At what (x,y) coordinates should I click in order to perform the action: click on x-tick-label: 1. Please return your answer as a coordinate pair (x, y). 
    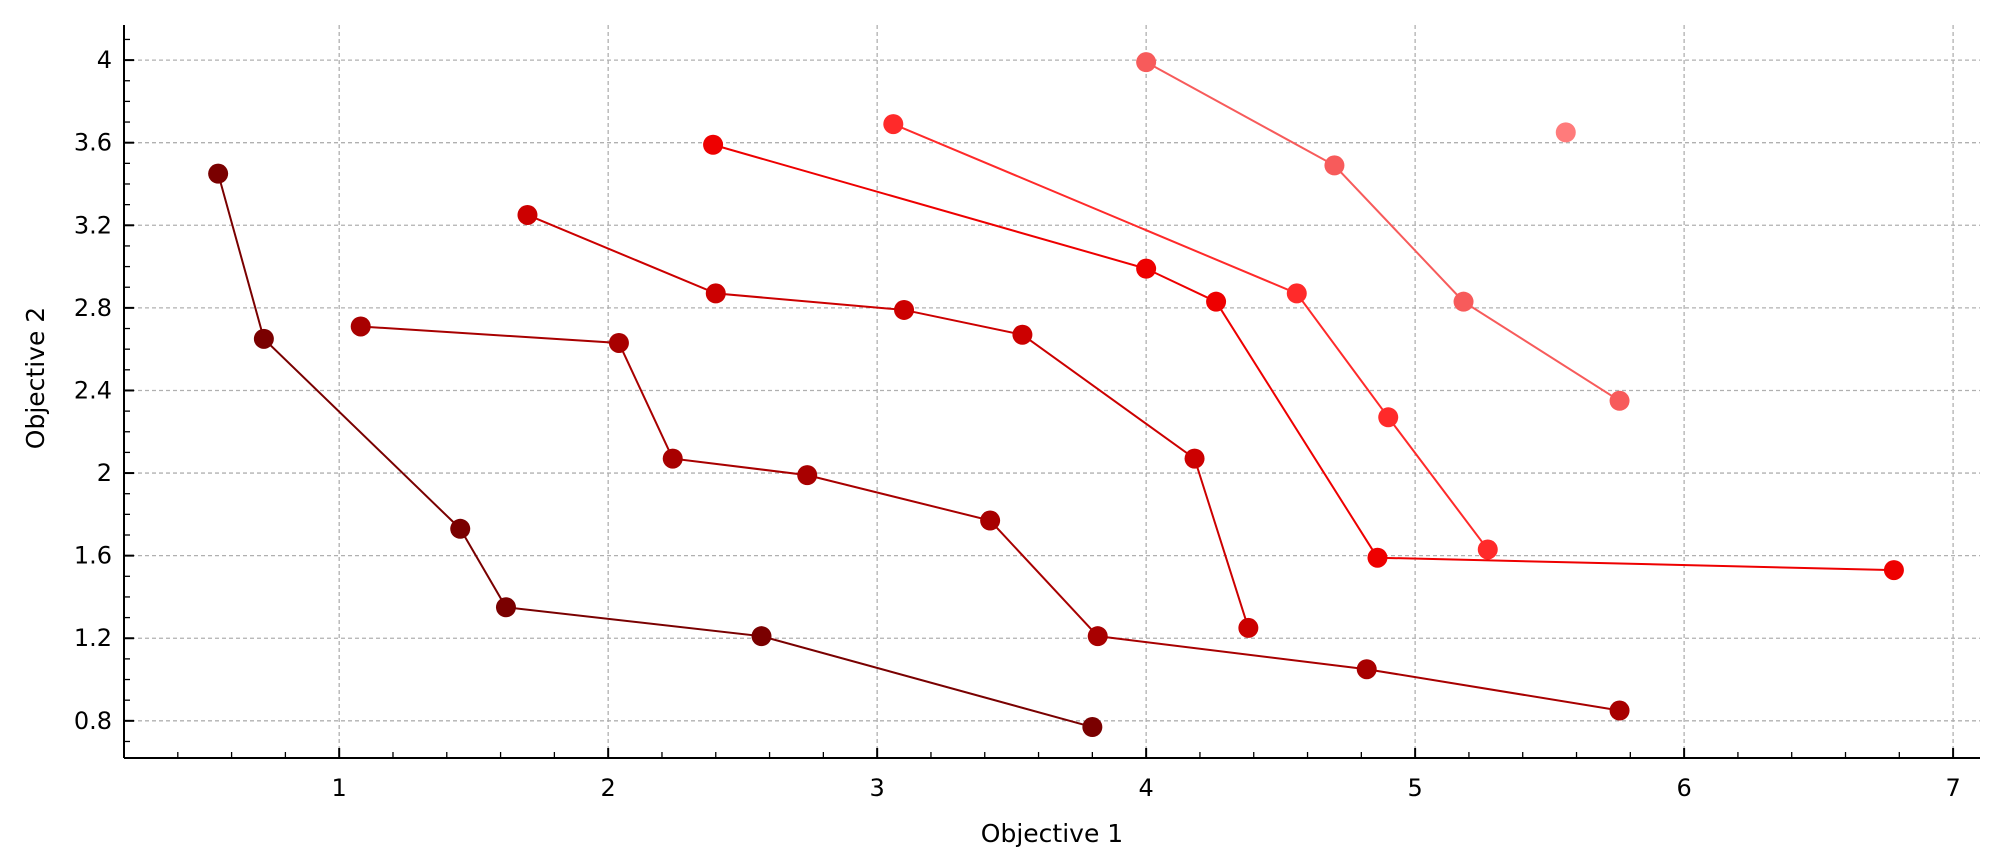
    Looking at the image, I should click on (339, 788).